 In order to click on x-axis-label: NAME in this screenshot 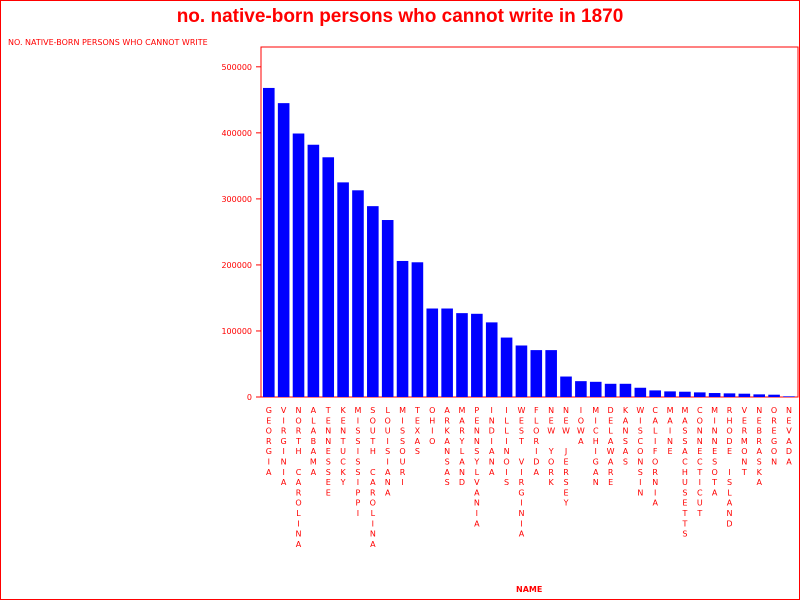, I will do `click(529, 589)`.